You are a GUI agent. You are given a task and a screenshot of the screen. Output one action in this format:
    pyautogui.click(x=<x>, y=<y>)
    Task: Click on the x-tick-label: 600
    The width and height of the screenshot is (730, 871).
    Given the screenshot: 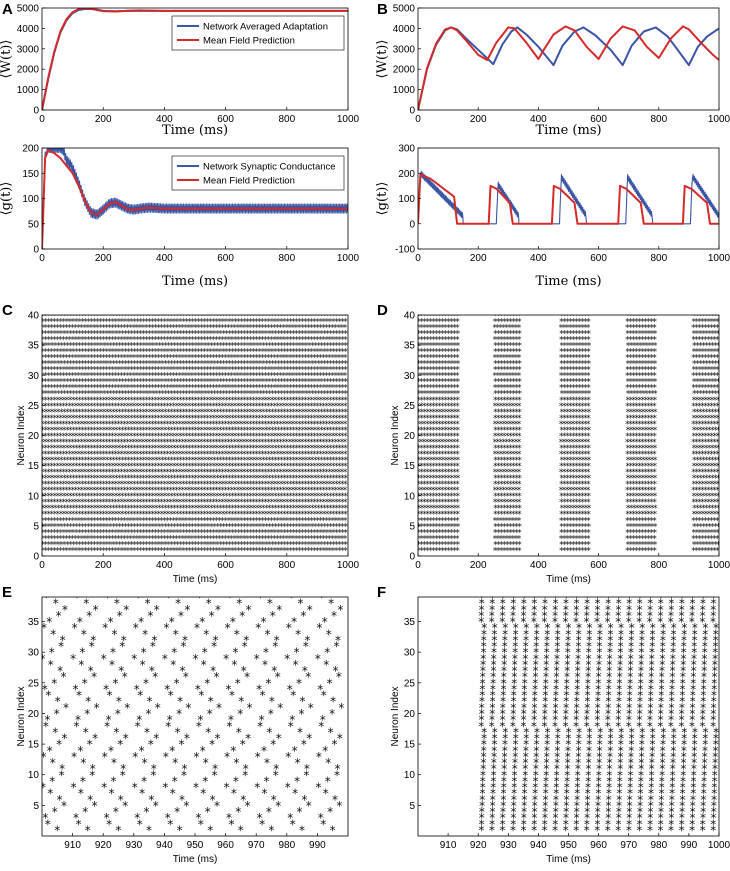 What is the action you would take?
    pyautogui.click(x=598, y=119)
    